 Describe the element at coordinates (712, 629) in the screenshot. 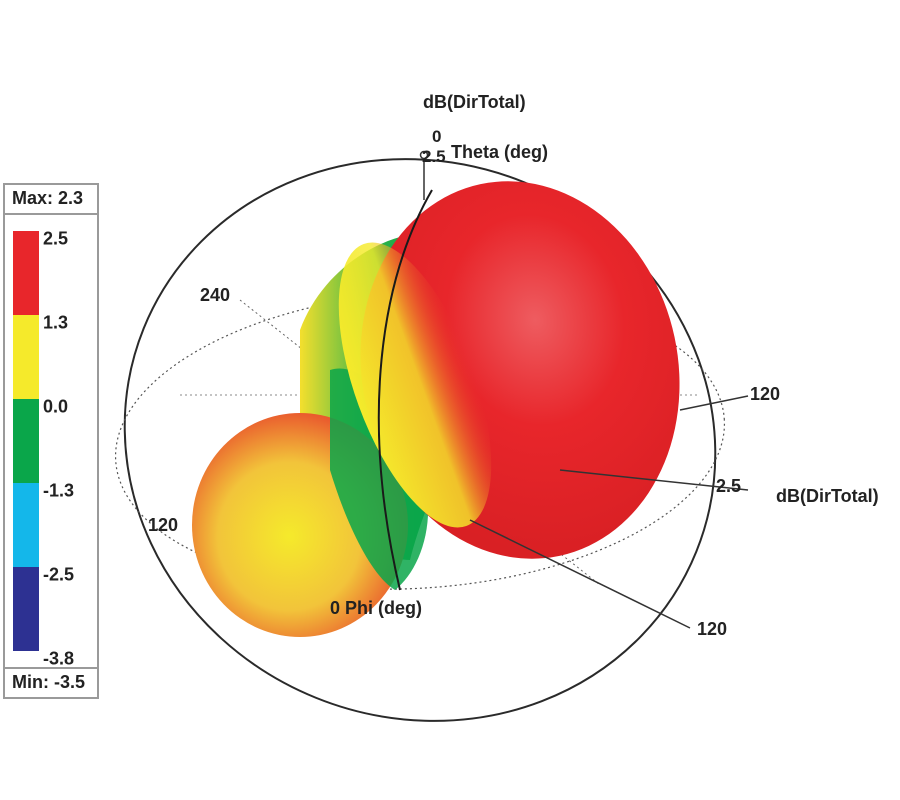

I see `label-120-bottom: 120` at that location.